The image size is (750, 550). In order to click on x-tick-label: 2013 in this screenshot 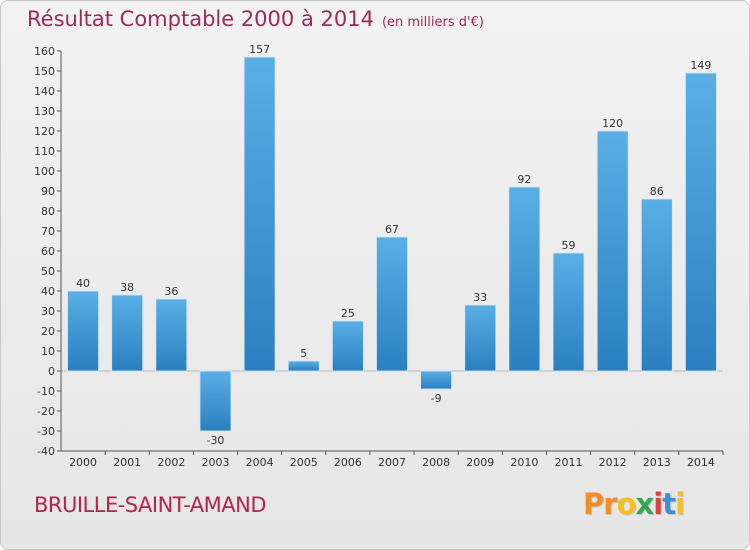, I will do `click(657, 462)`.